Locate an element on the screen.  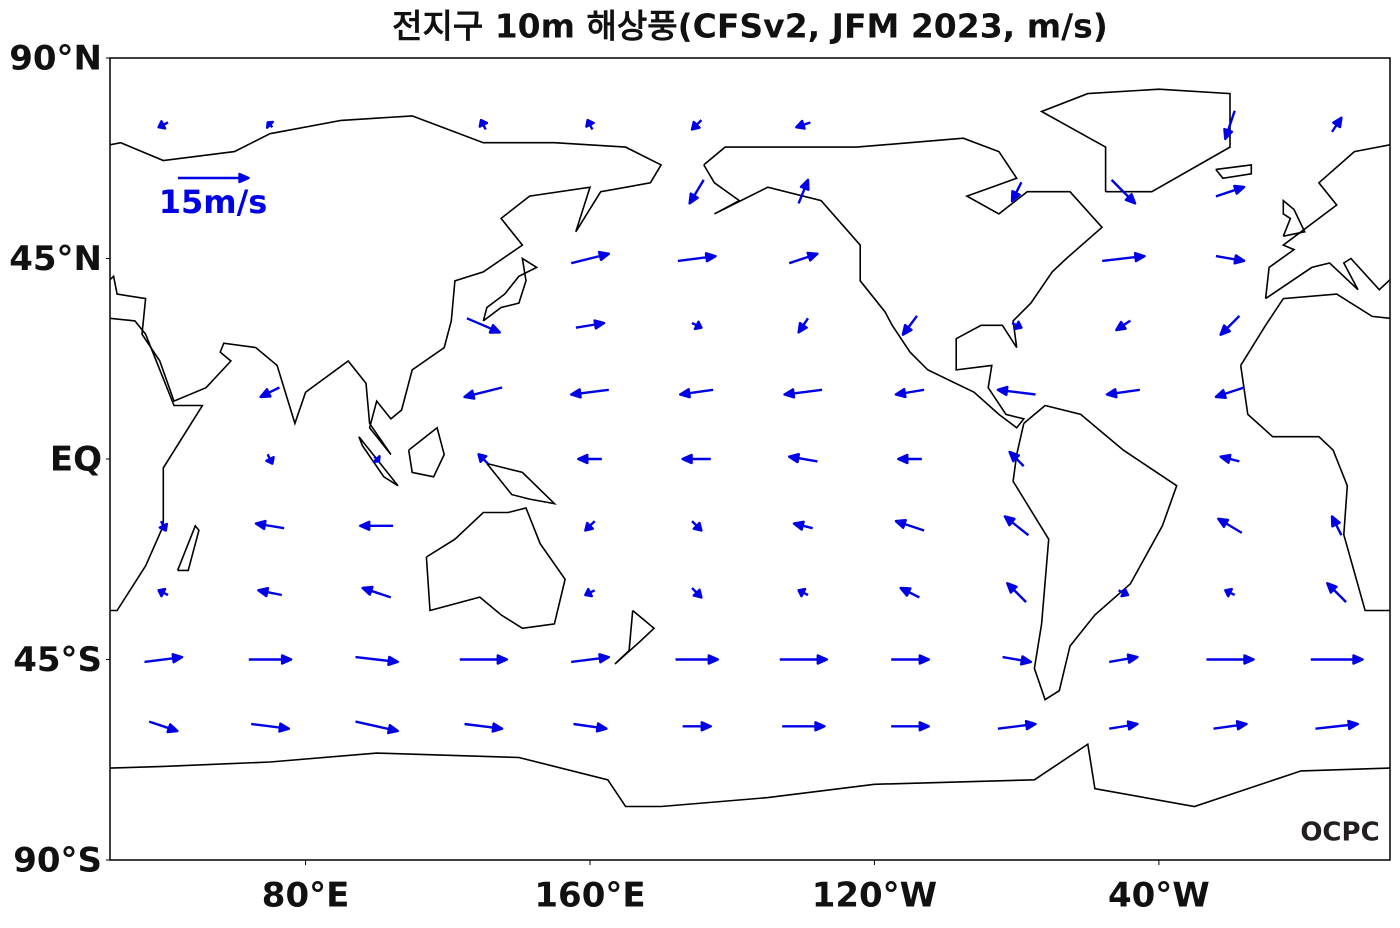
y-tick-label: 90°S is located at coordinates (57, 861).